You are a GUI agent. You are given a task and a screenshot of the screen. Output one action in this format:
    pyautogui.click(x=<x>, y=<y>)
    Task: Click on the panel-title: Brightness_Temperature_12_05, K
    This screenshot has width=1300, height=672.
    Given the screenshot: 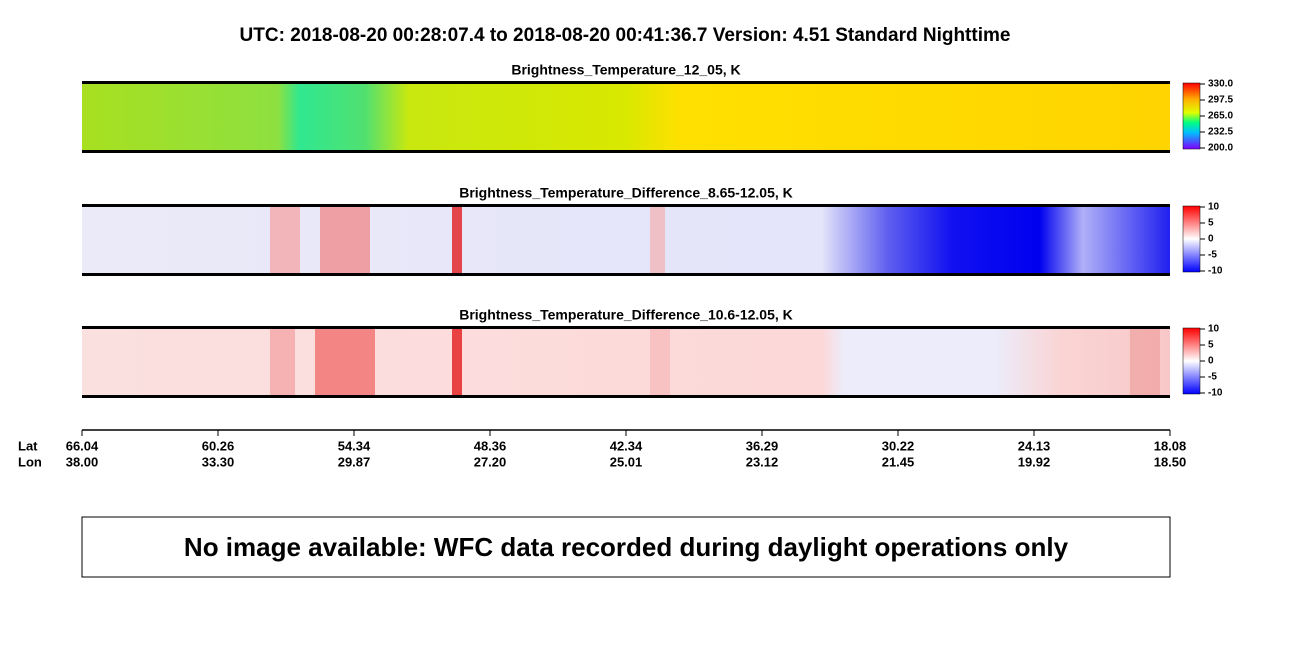 What is the action you would take?
    pyautogui.click(x=625, y=70)
    